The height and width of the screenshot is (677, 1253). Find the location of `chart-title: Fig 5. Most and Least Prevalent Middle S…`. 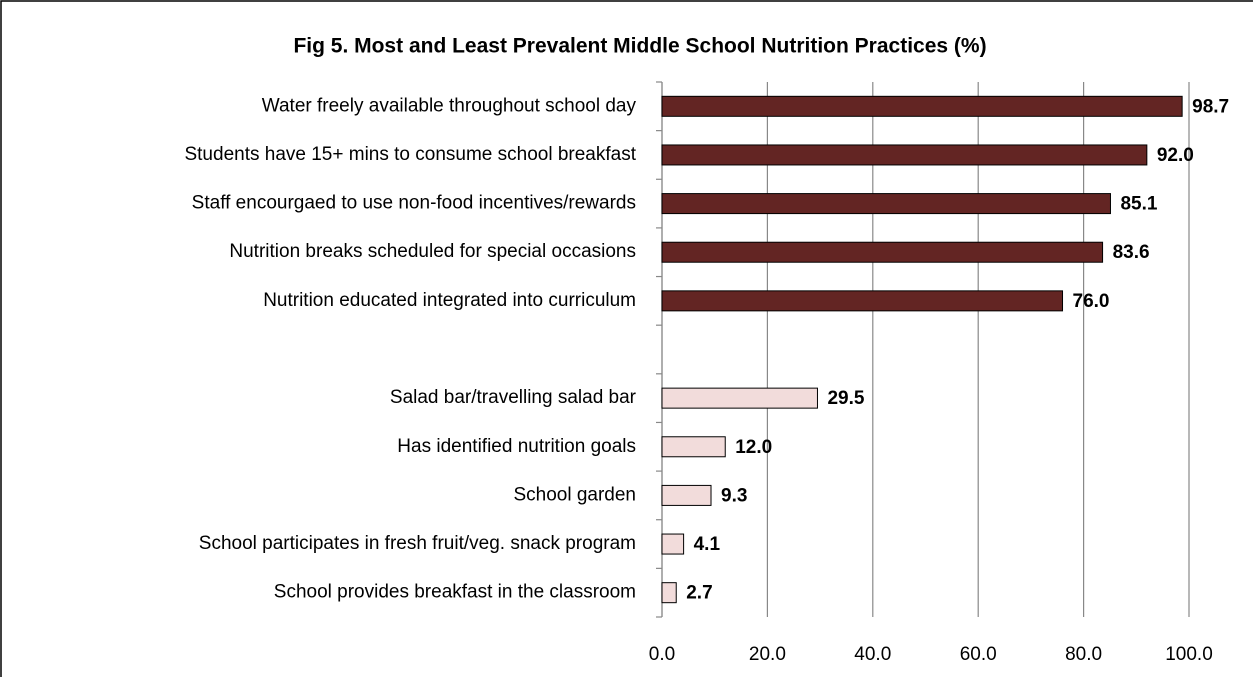

chart-title: Fig 5. Most and Least Prevalent Middle S… is located at coordinates (639, 46).